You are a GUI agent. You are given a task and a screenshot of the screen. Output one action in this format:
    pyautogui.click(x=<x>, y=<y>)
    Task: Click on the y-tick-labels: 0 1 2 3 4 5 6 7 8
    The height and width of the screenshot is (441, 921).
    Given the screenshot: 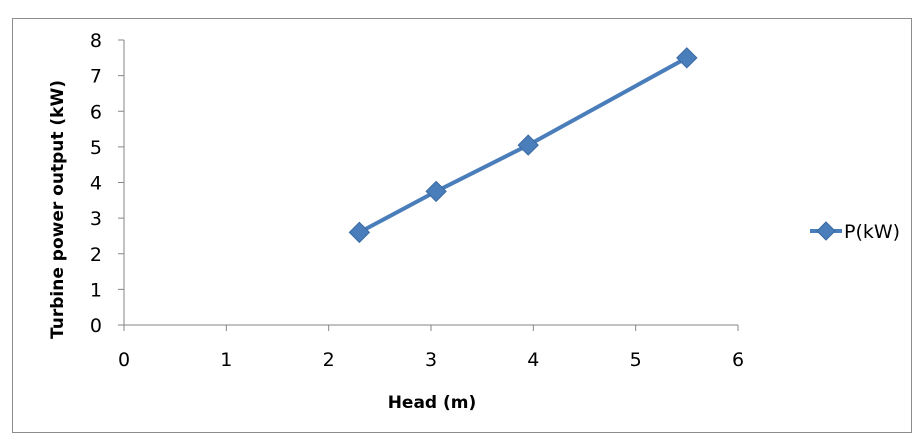 What is the action you would take?
    pyautogui.click(x=96, y=183)
    